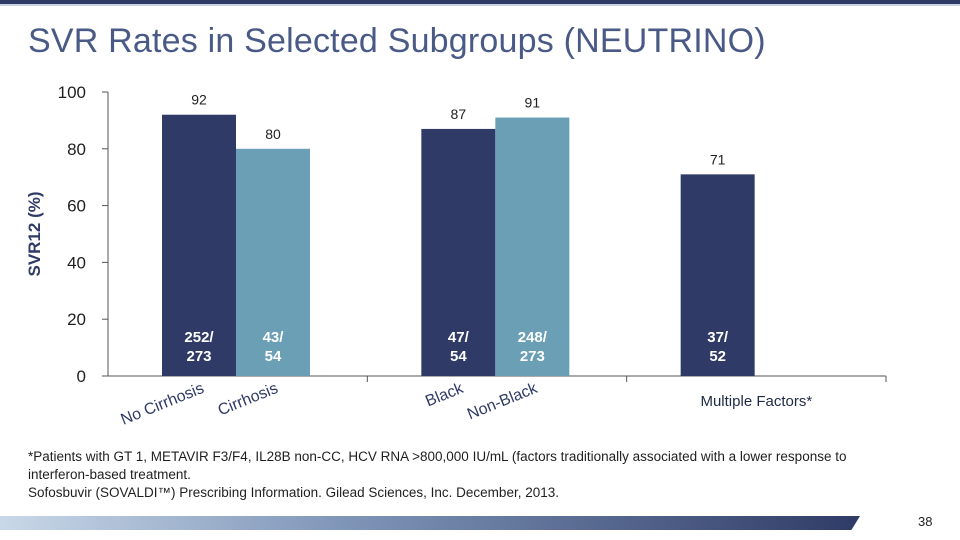 Image resolution: width=960 pixels, height=540 pixels. I want to click on category-label: Black, so click(445, 395).